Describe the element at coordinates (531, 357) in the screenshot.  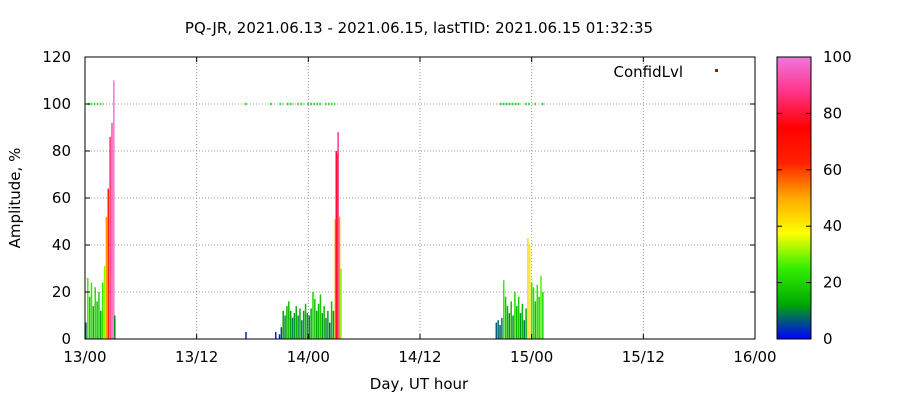
I see `x-tick-label: 15/00` at that location.